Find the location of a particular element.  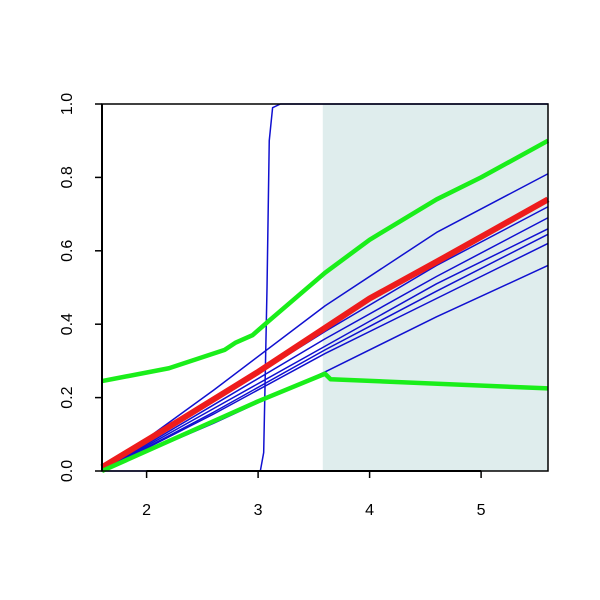

x-tick-label: 3 is located at coordinates (258, 510).